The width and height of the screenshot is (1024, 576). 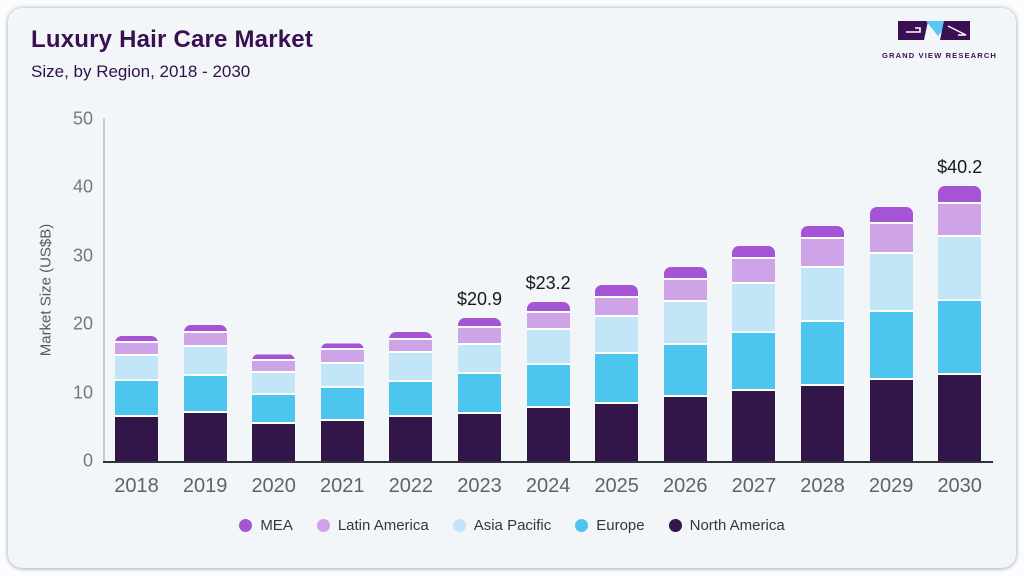 What do you see at coordinates (205, 329) in the screenshot?
I see `bar-segment-2019-mea` at bounding box center [205, 329].